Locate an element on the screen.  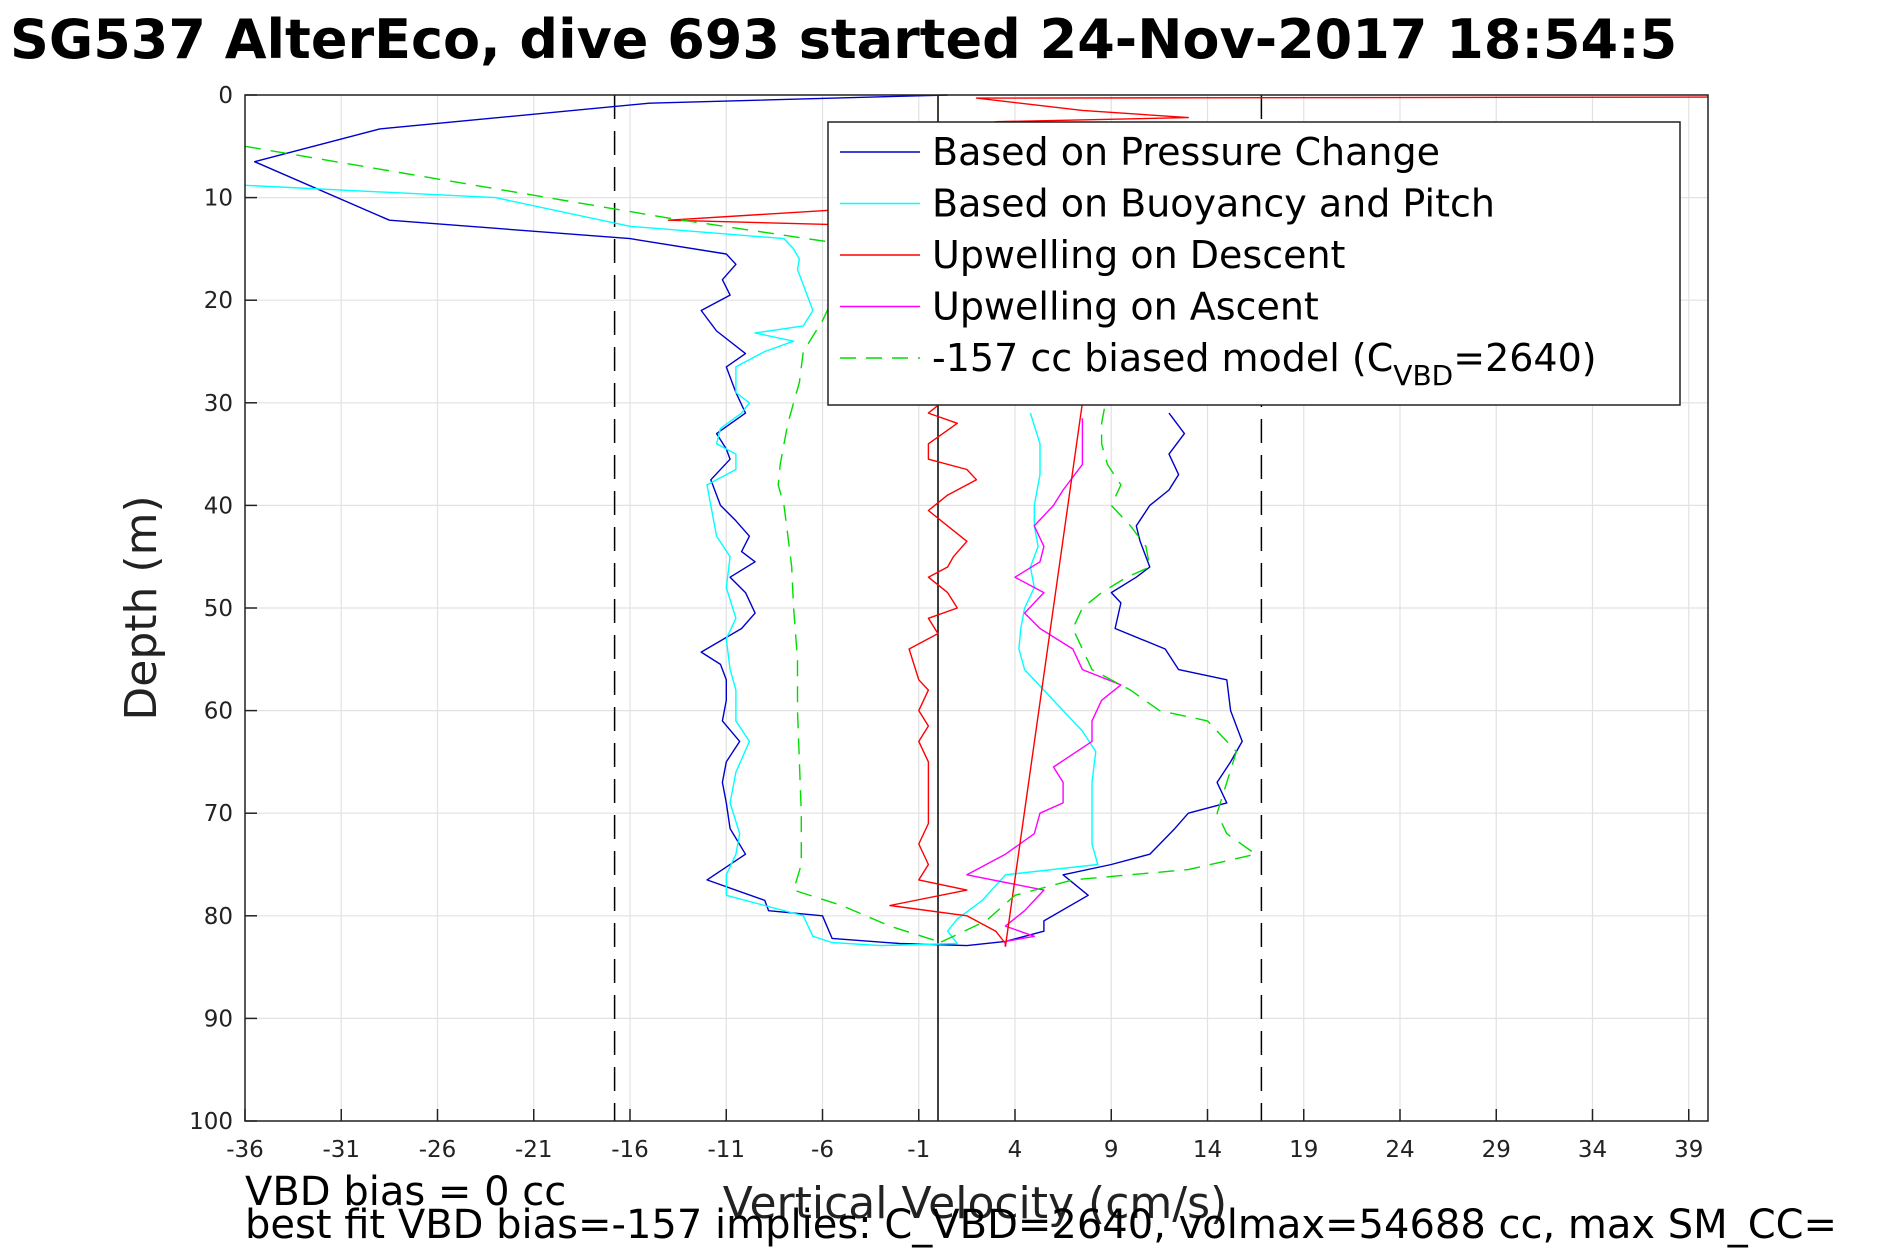
y-tick-label: 50 is located at coordinates (218, 609).